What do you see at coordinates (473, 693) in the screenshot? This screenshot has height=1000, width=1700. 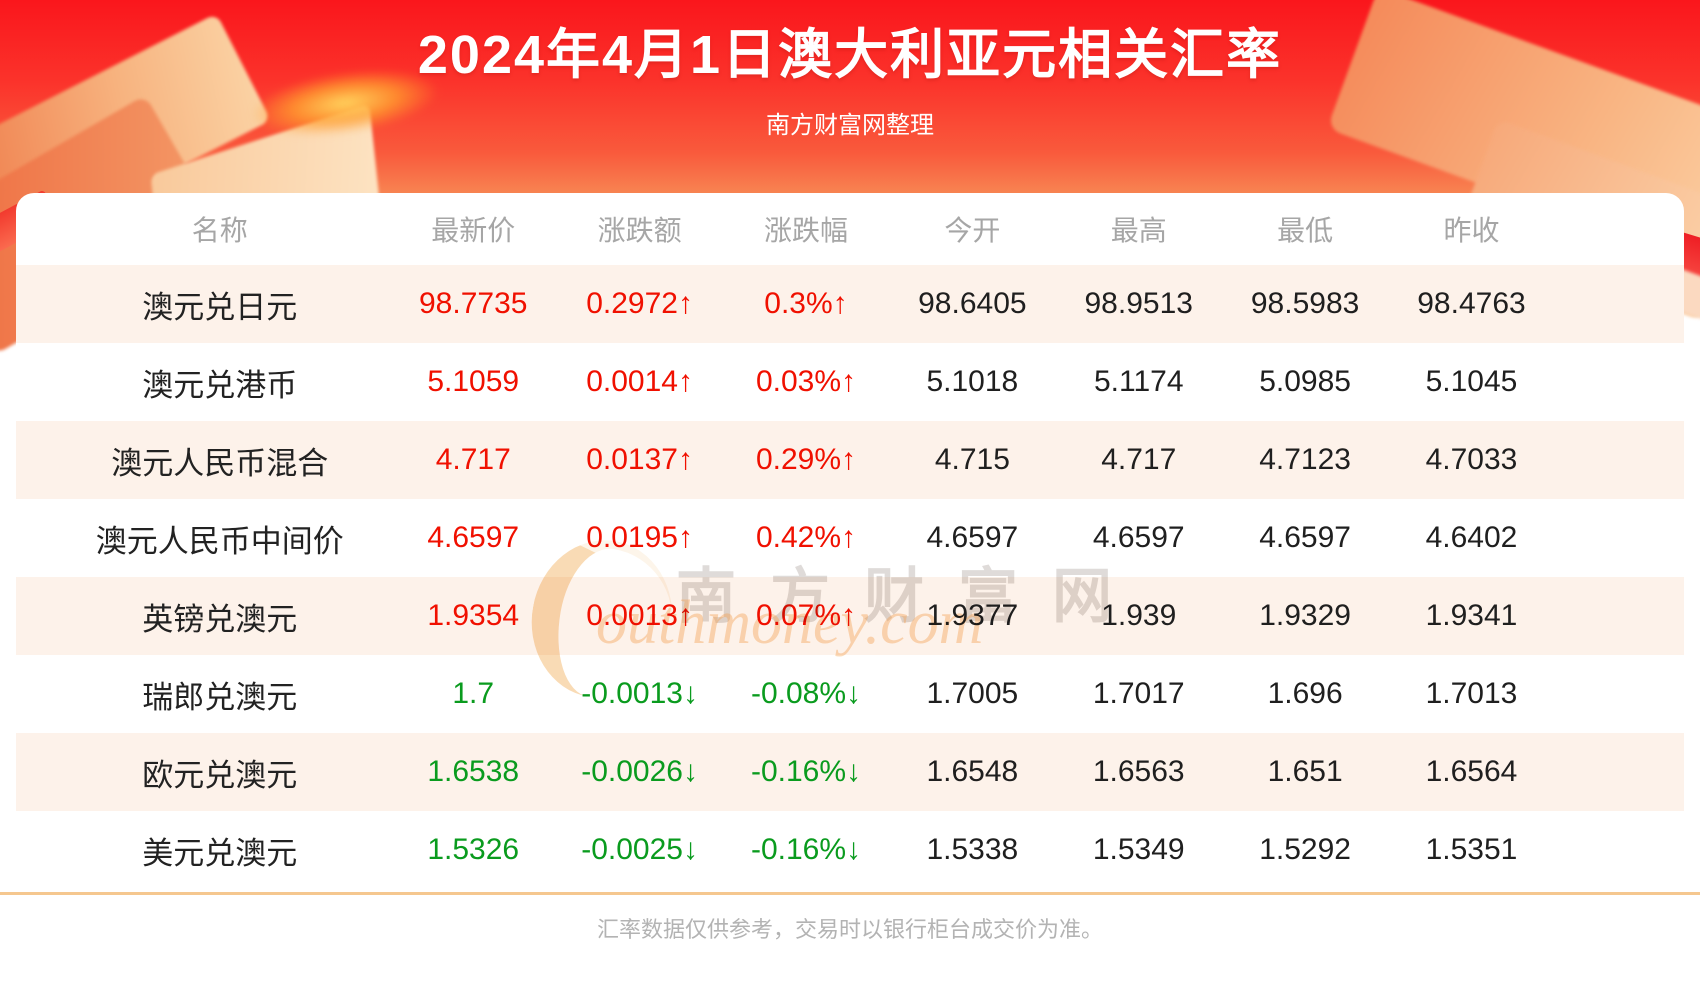 I see `last-price: 1.7` at bounding box center [473, 693].